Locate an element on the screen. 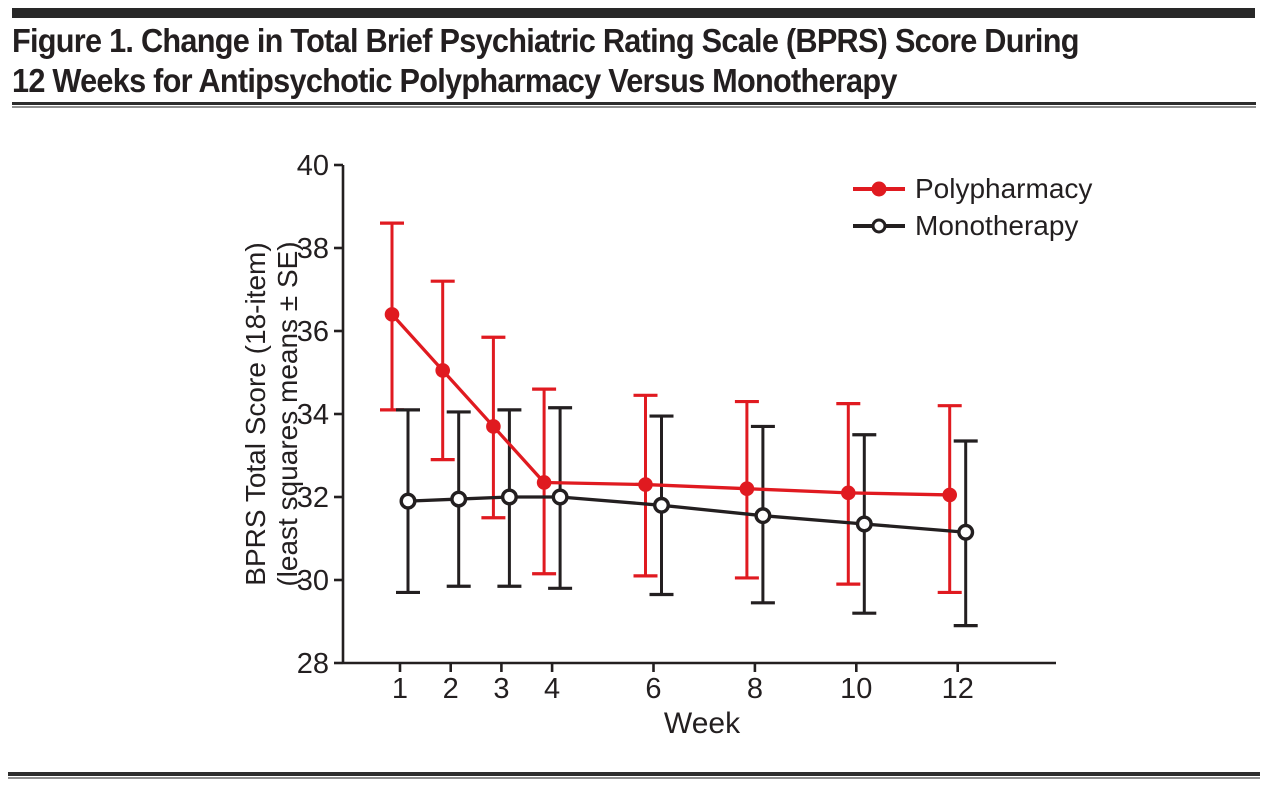 Image resolution: width=1268 pixels, height=789 pixels. legend-open-circle-icon is located at coordinates (879, 226).